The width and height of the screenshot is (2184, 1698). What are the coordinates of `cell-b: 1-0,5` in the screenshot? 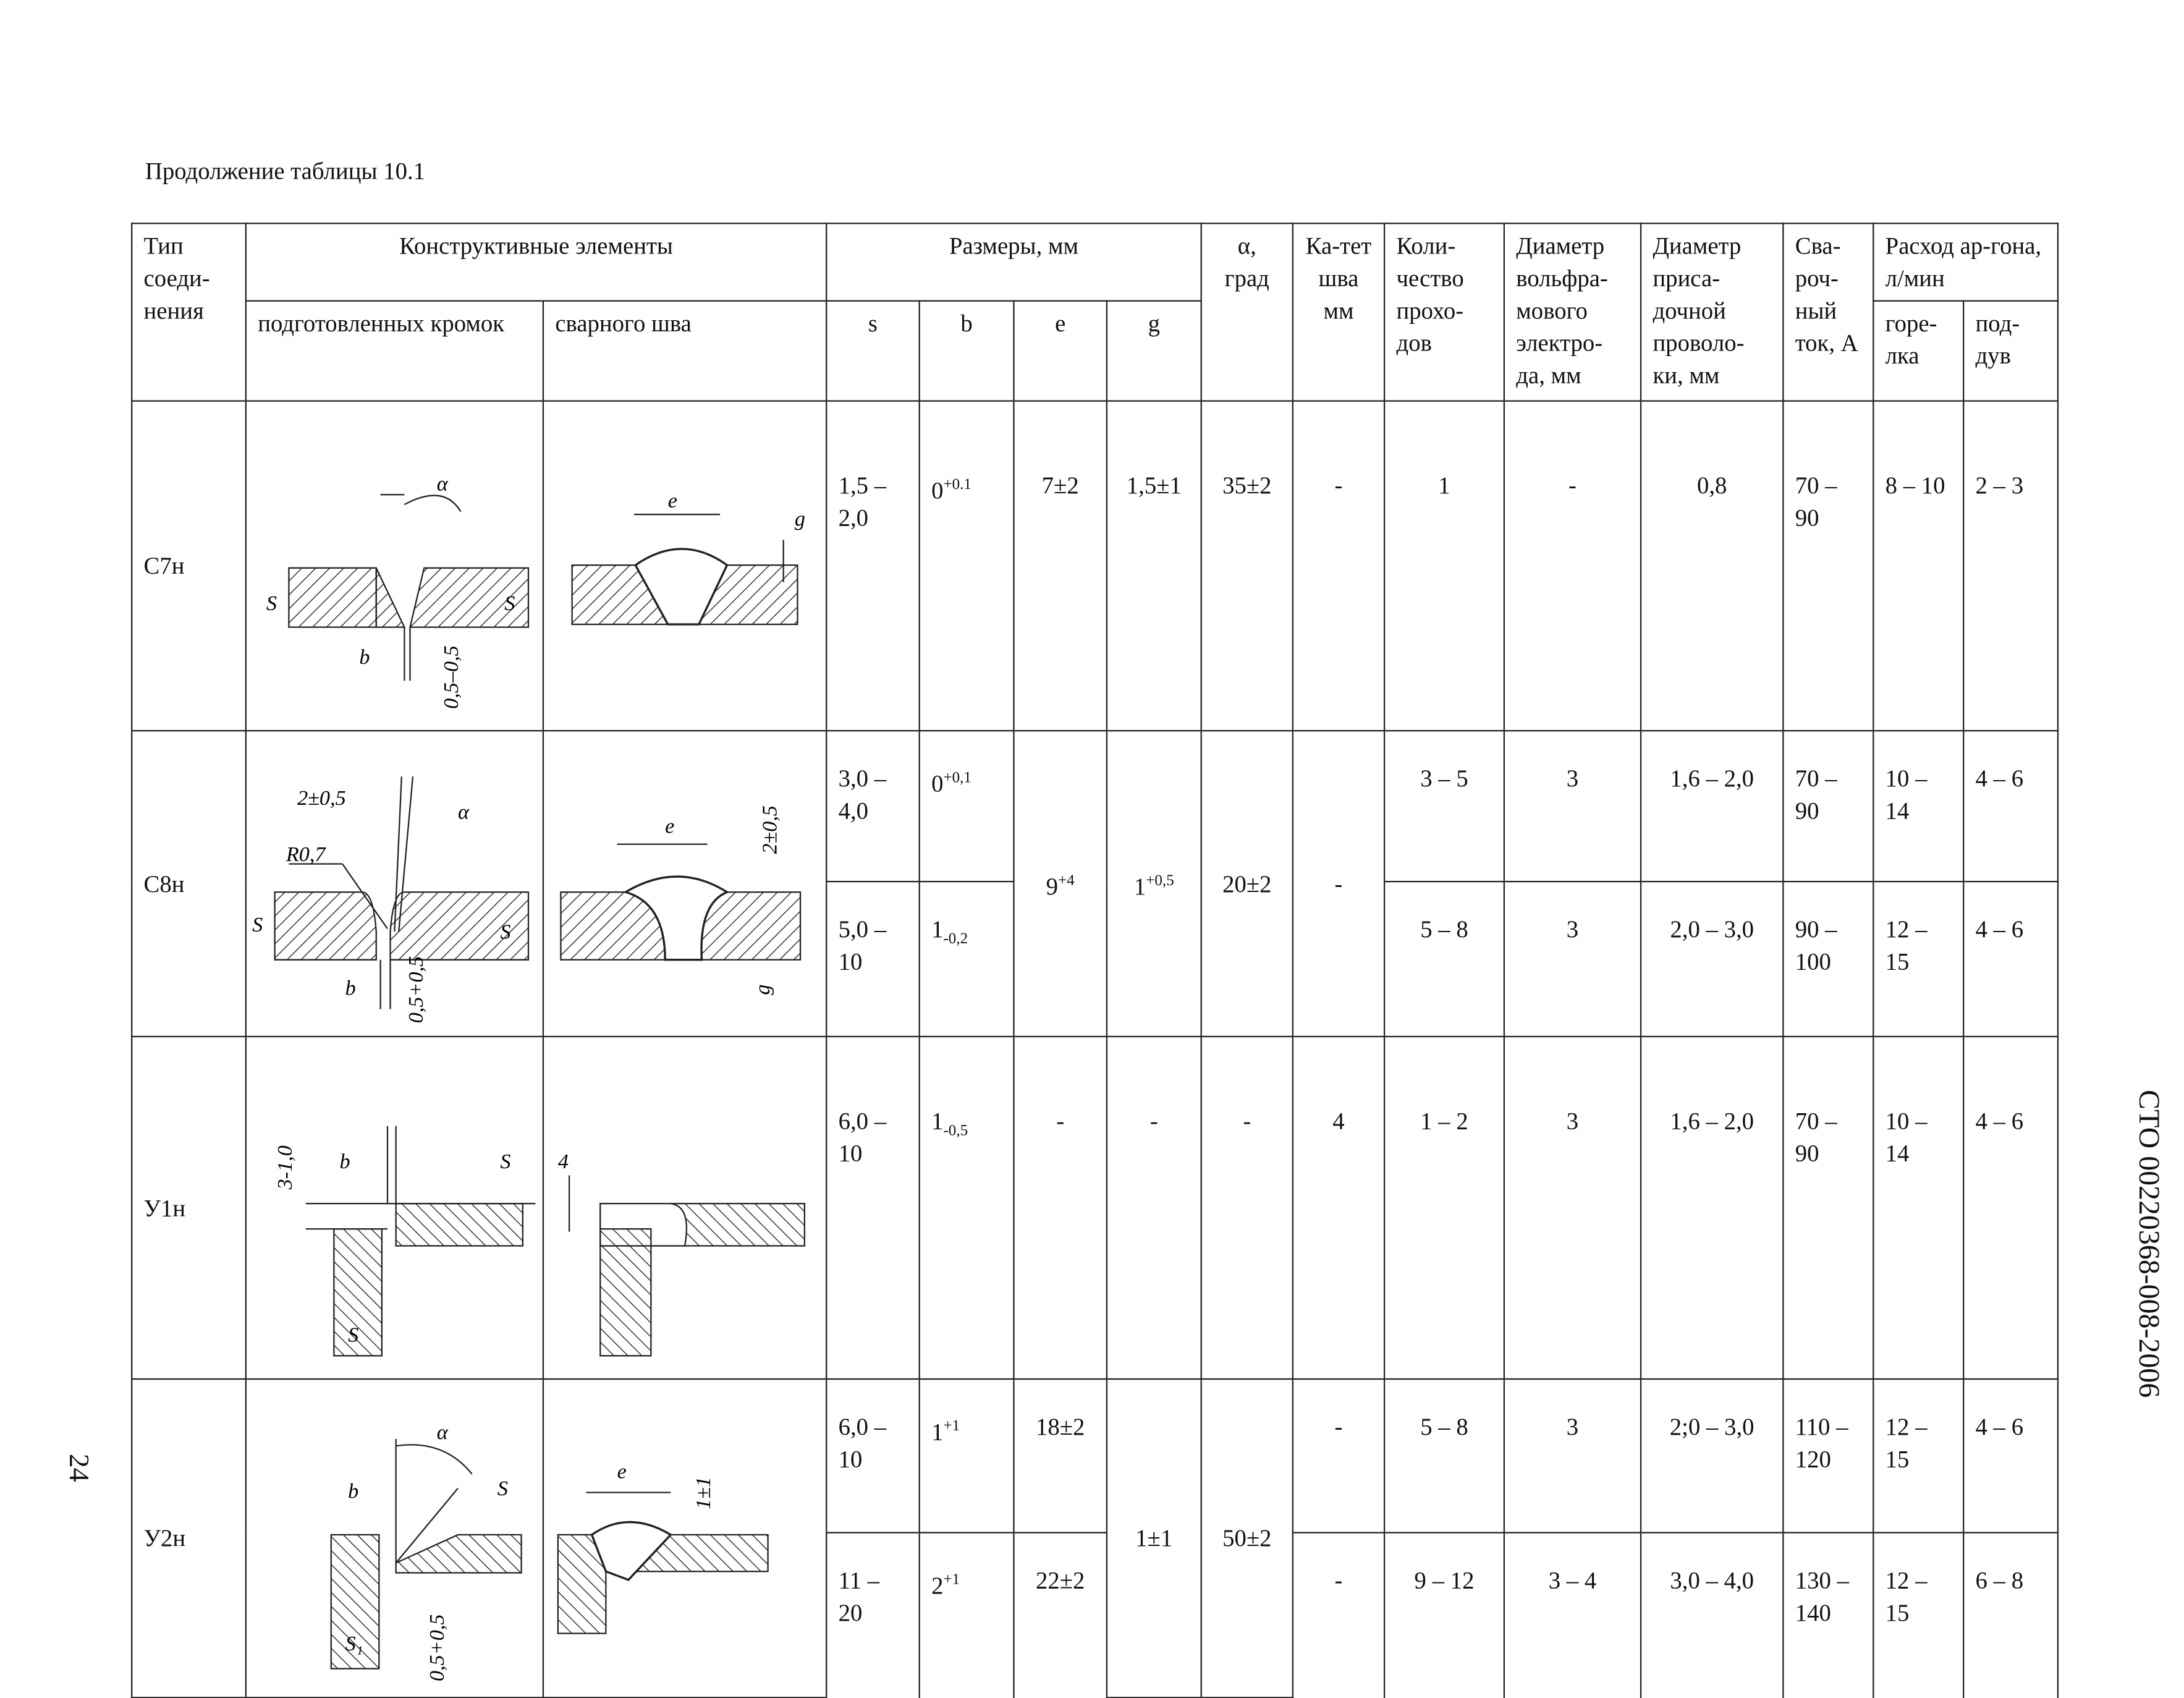 It's located at (966, 1207).